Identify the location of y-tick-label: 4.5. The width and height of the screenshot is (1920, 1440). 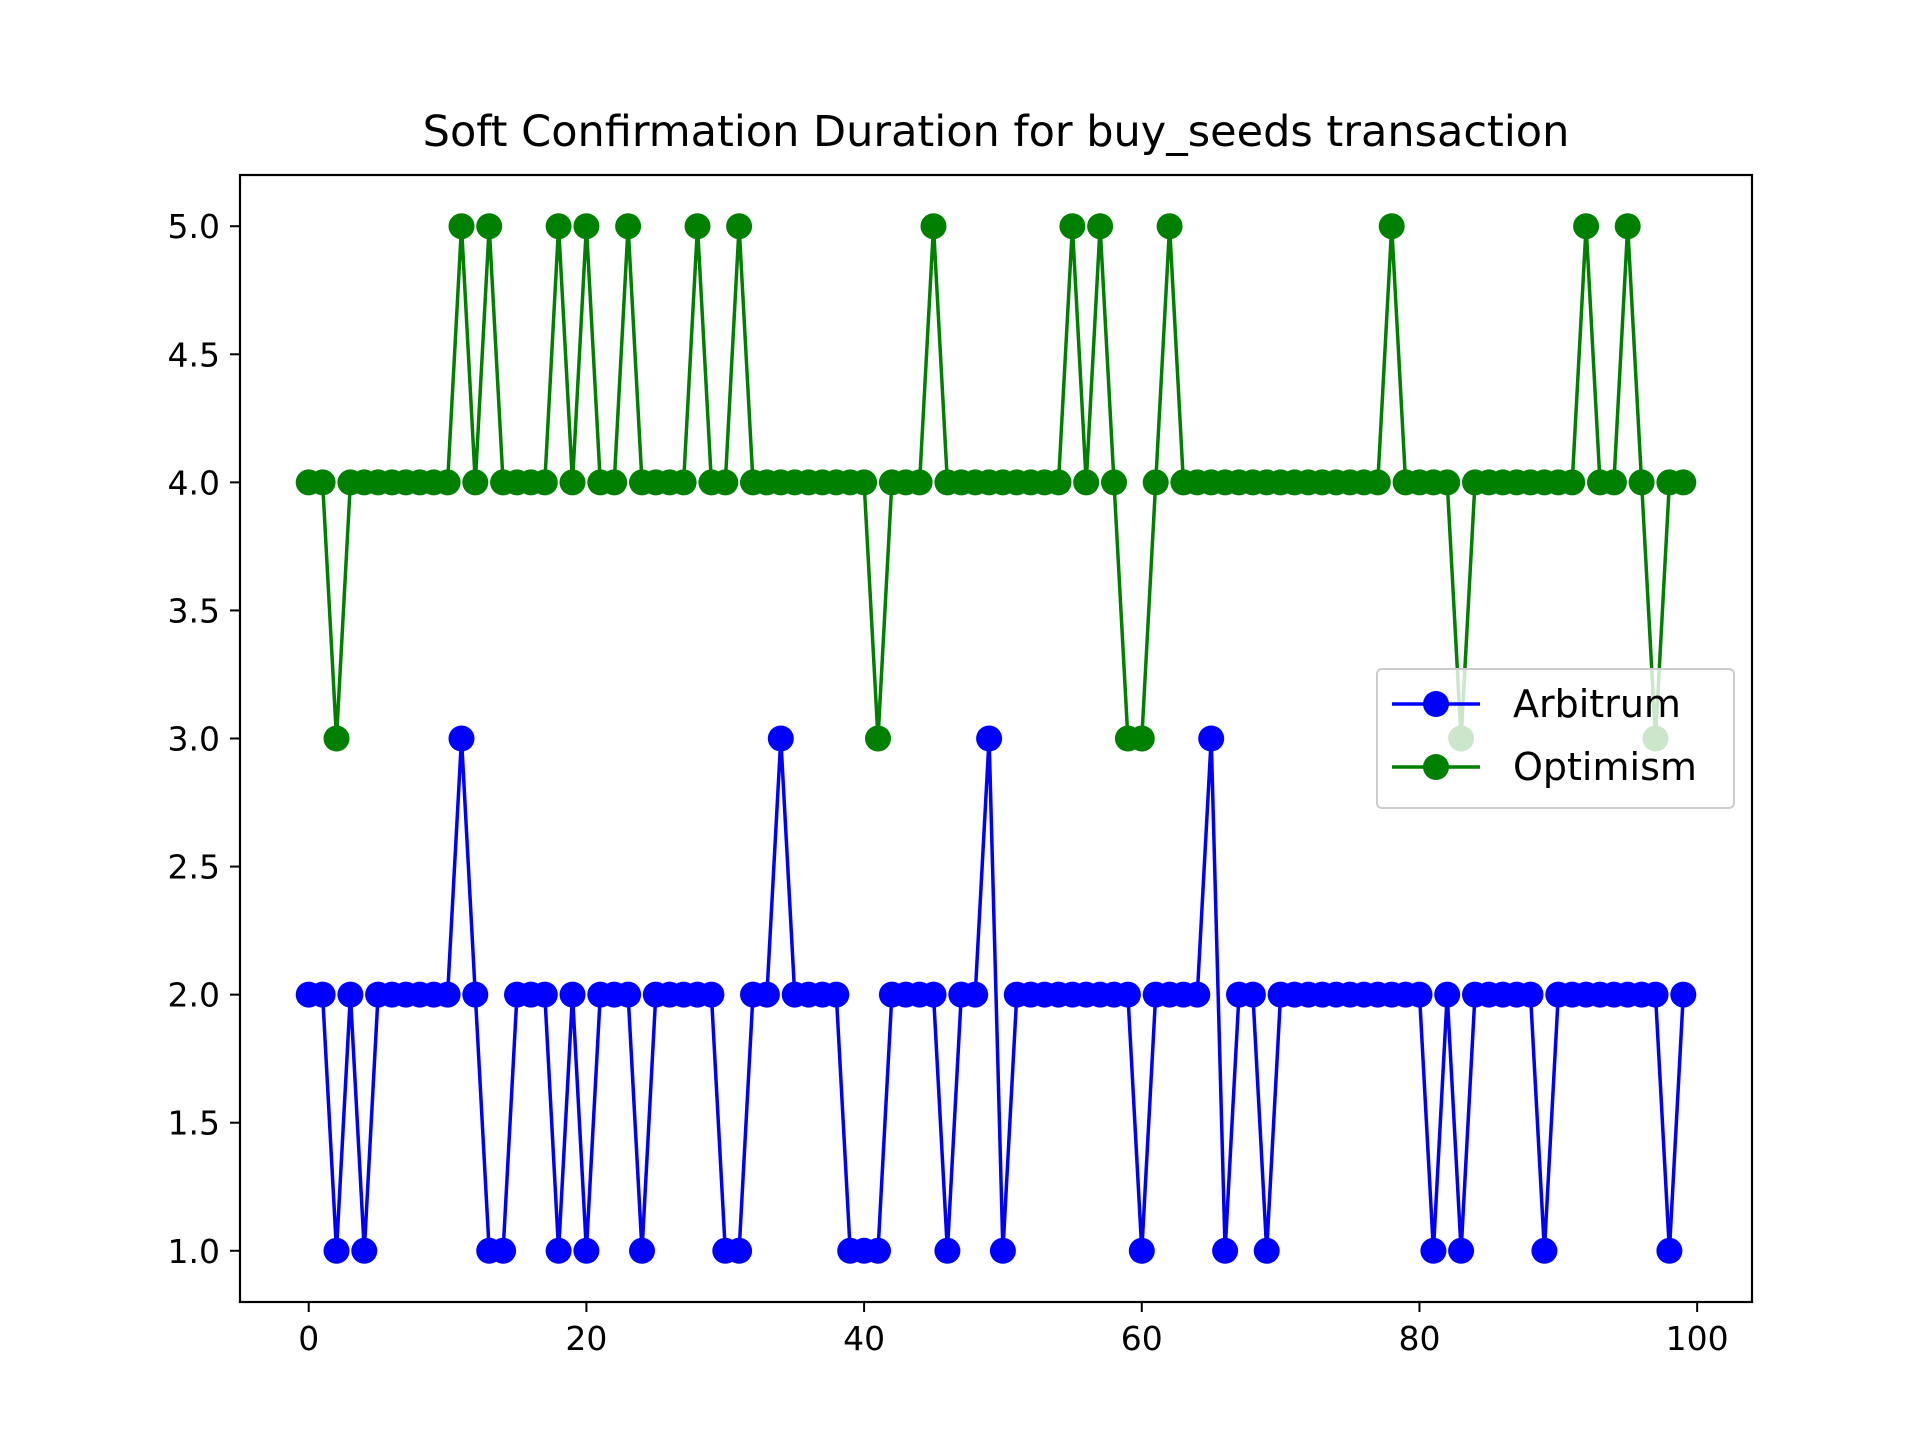
(194, 354).